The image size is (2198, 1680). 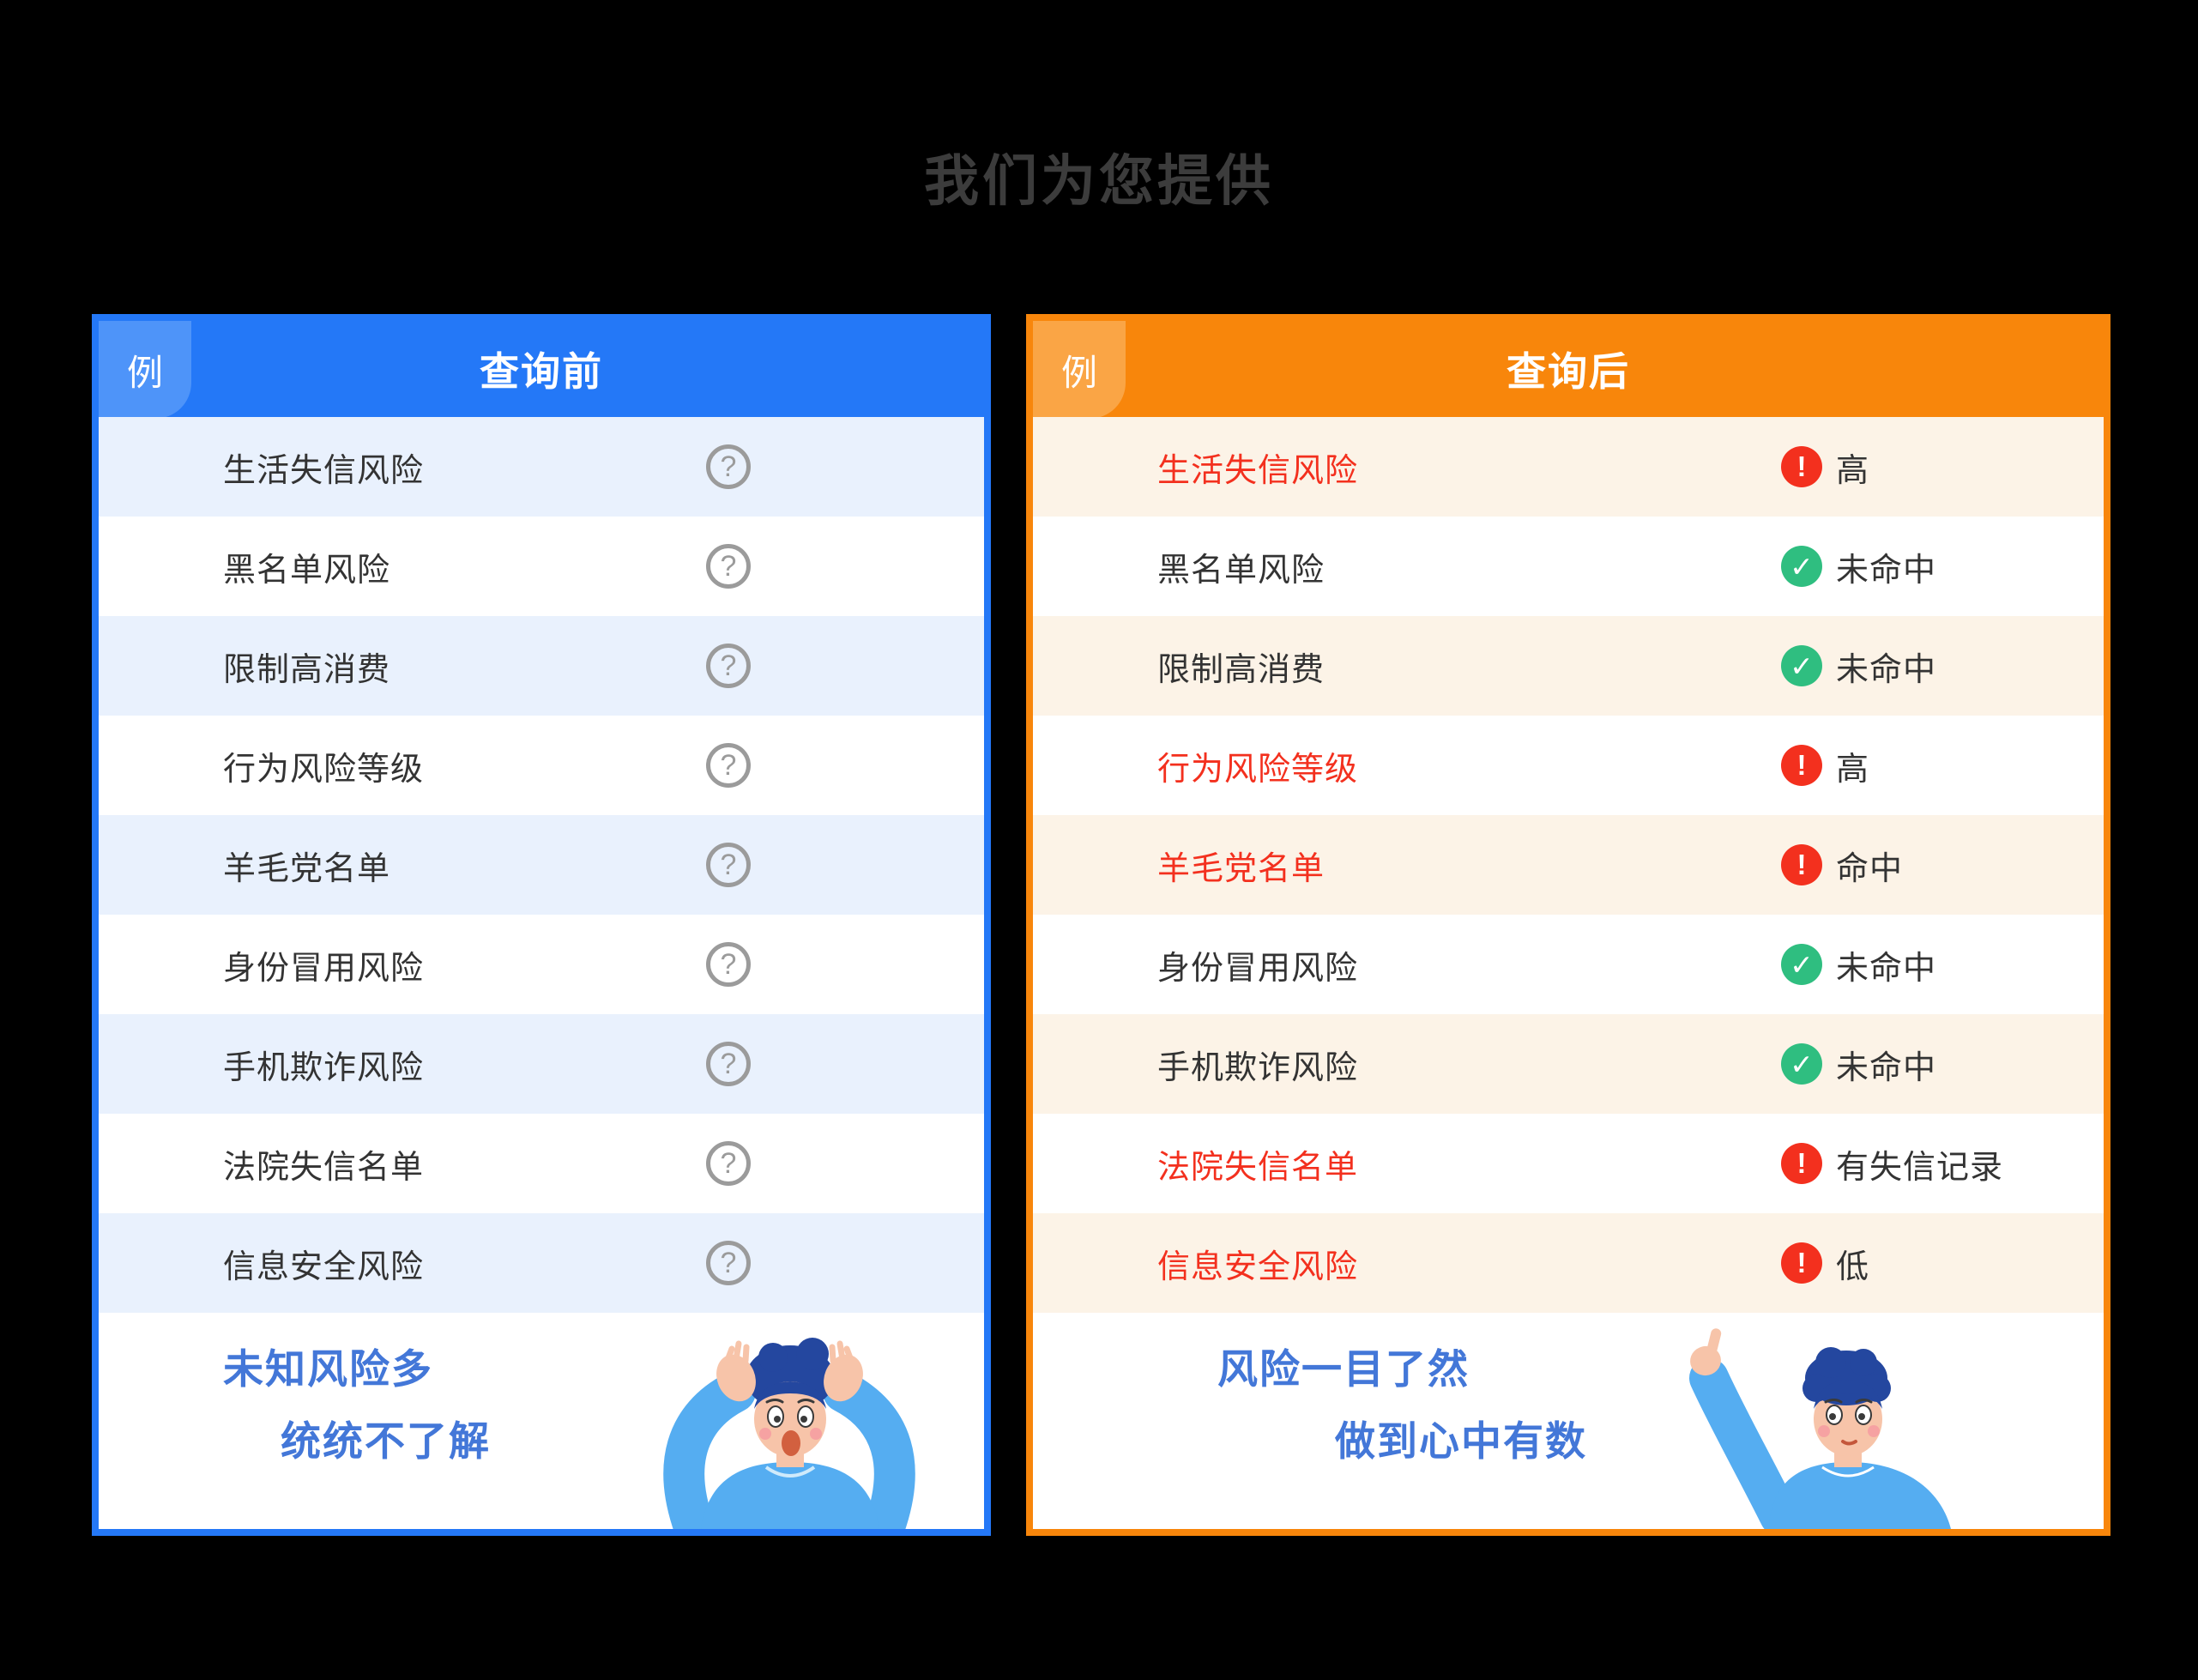 I want to click on status: ! 有失信记录, so click(x=1892, y=1163).